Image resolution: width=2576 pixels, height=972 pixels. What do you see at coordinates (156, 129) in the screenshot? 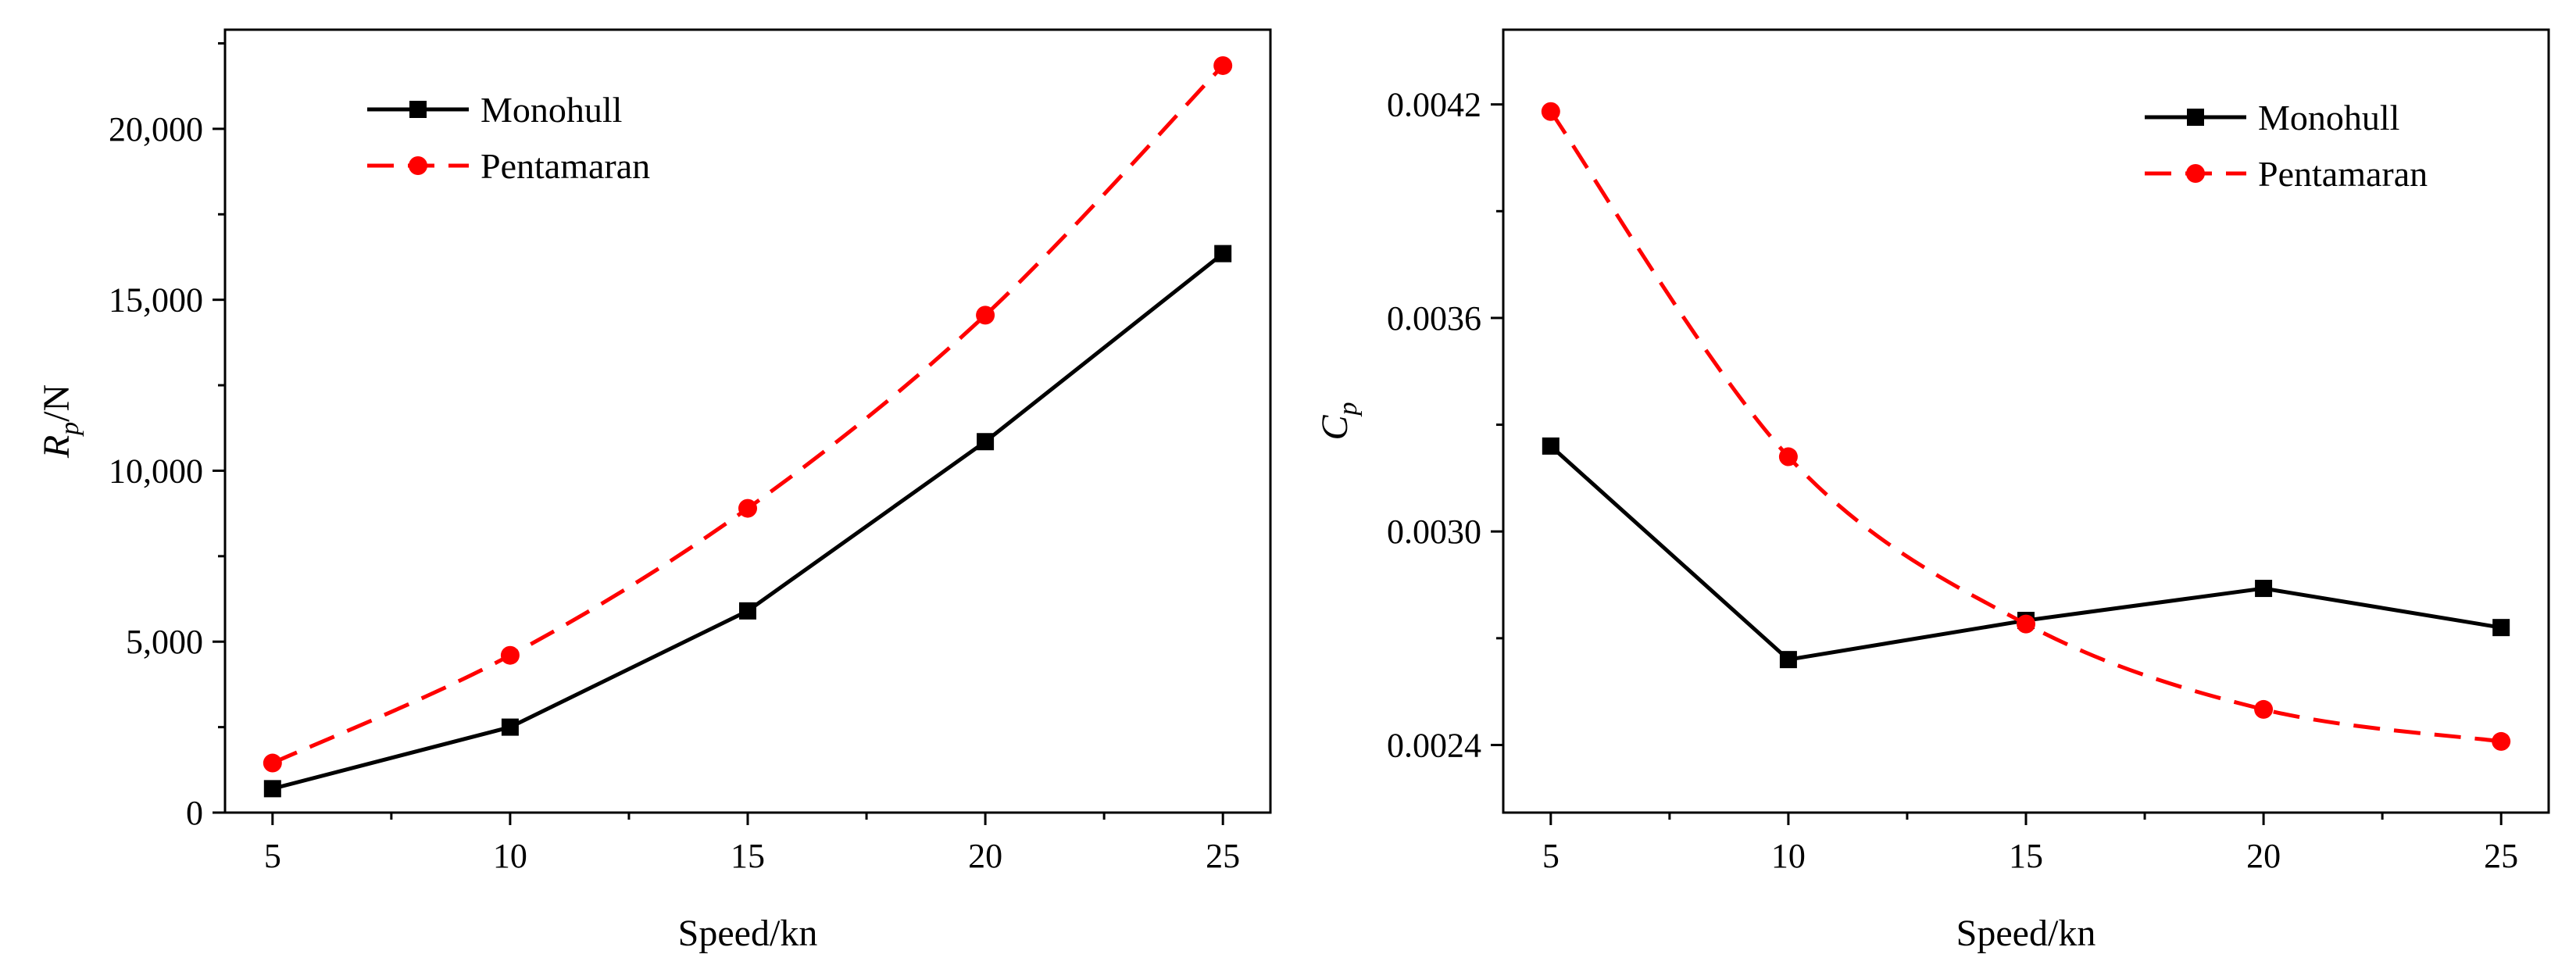
I see `y-tick-label: 20,000` at bounding box center [156, 129].